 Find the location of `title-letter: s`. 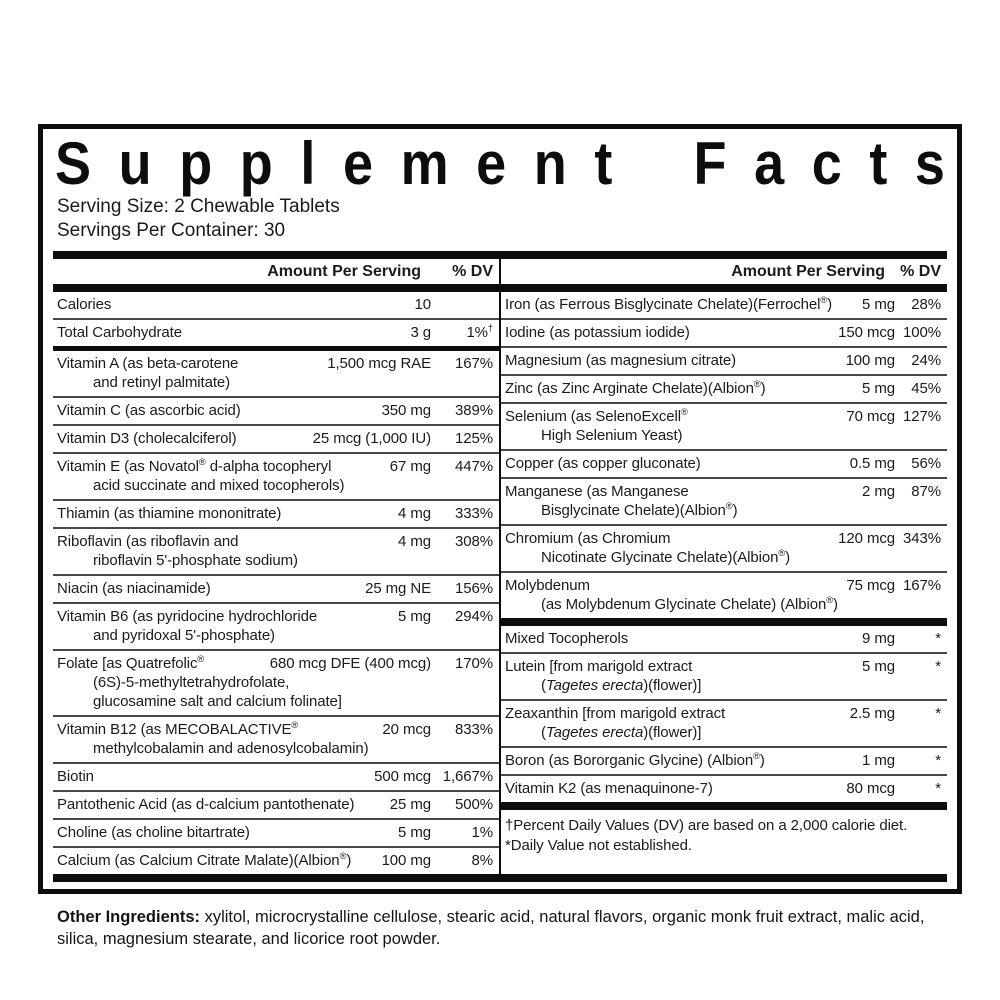

title-letter: s is located at coordinates (929, 164).